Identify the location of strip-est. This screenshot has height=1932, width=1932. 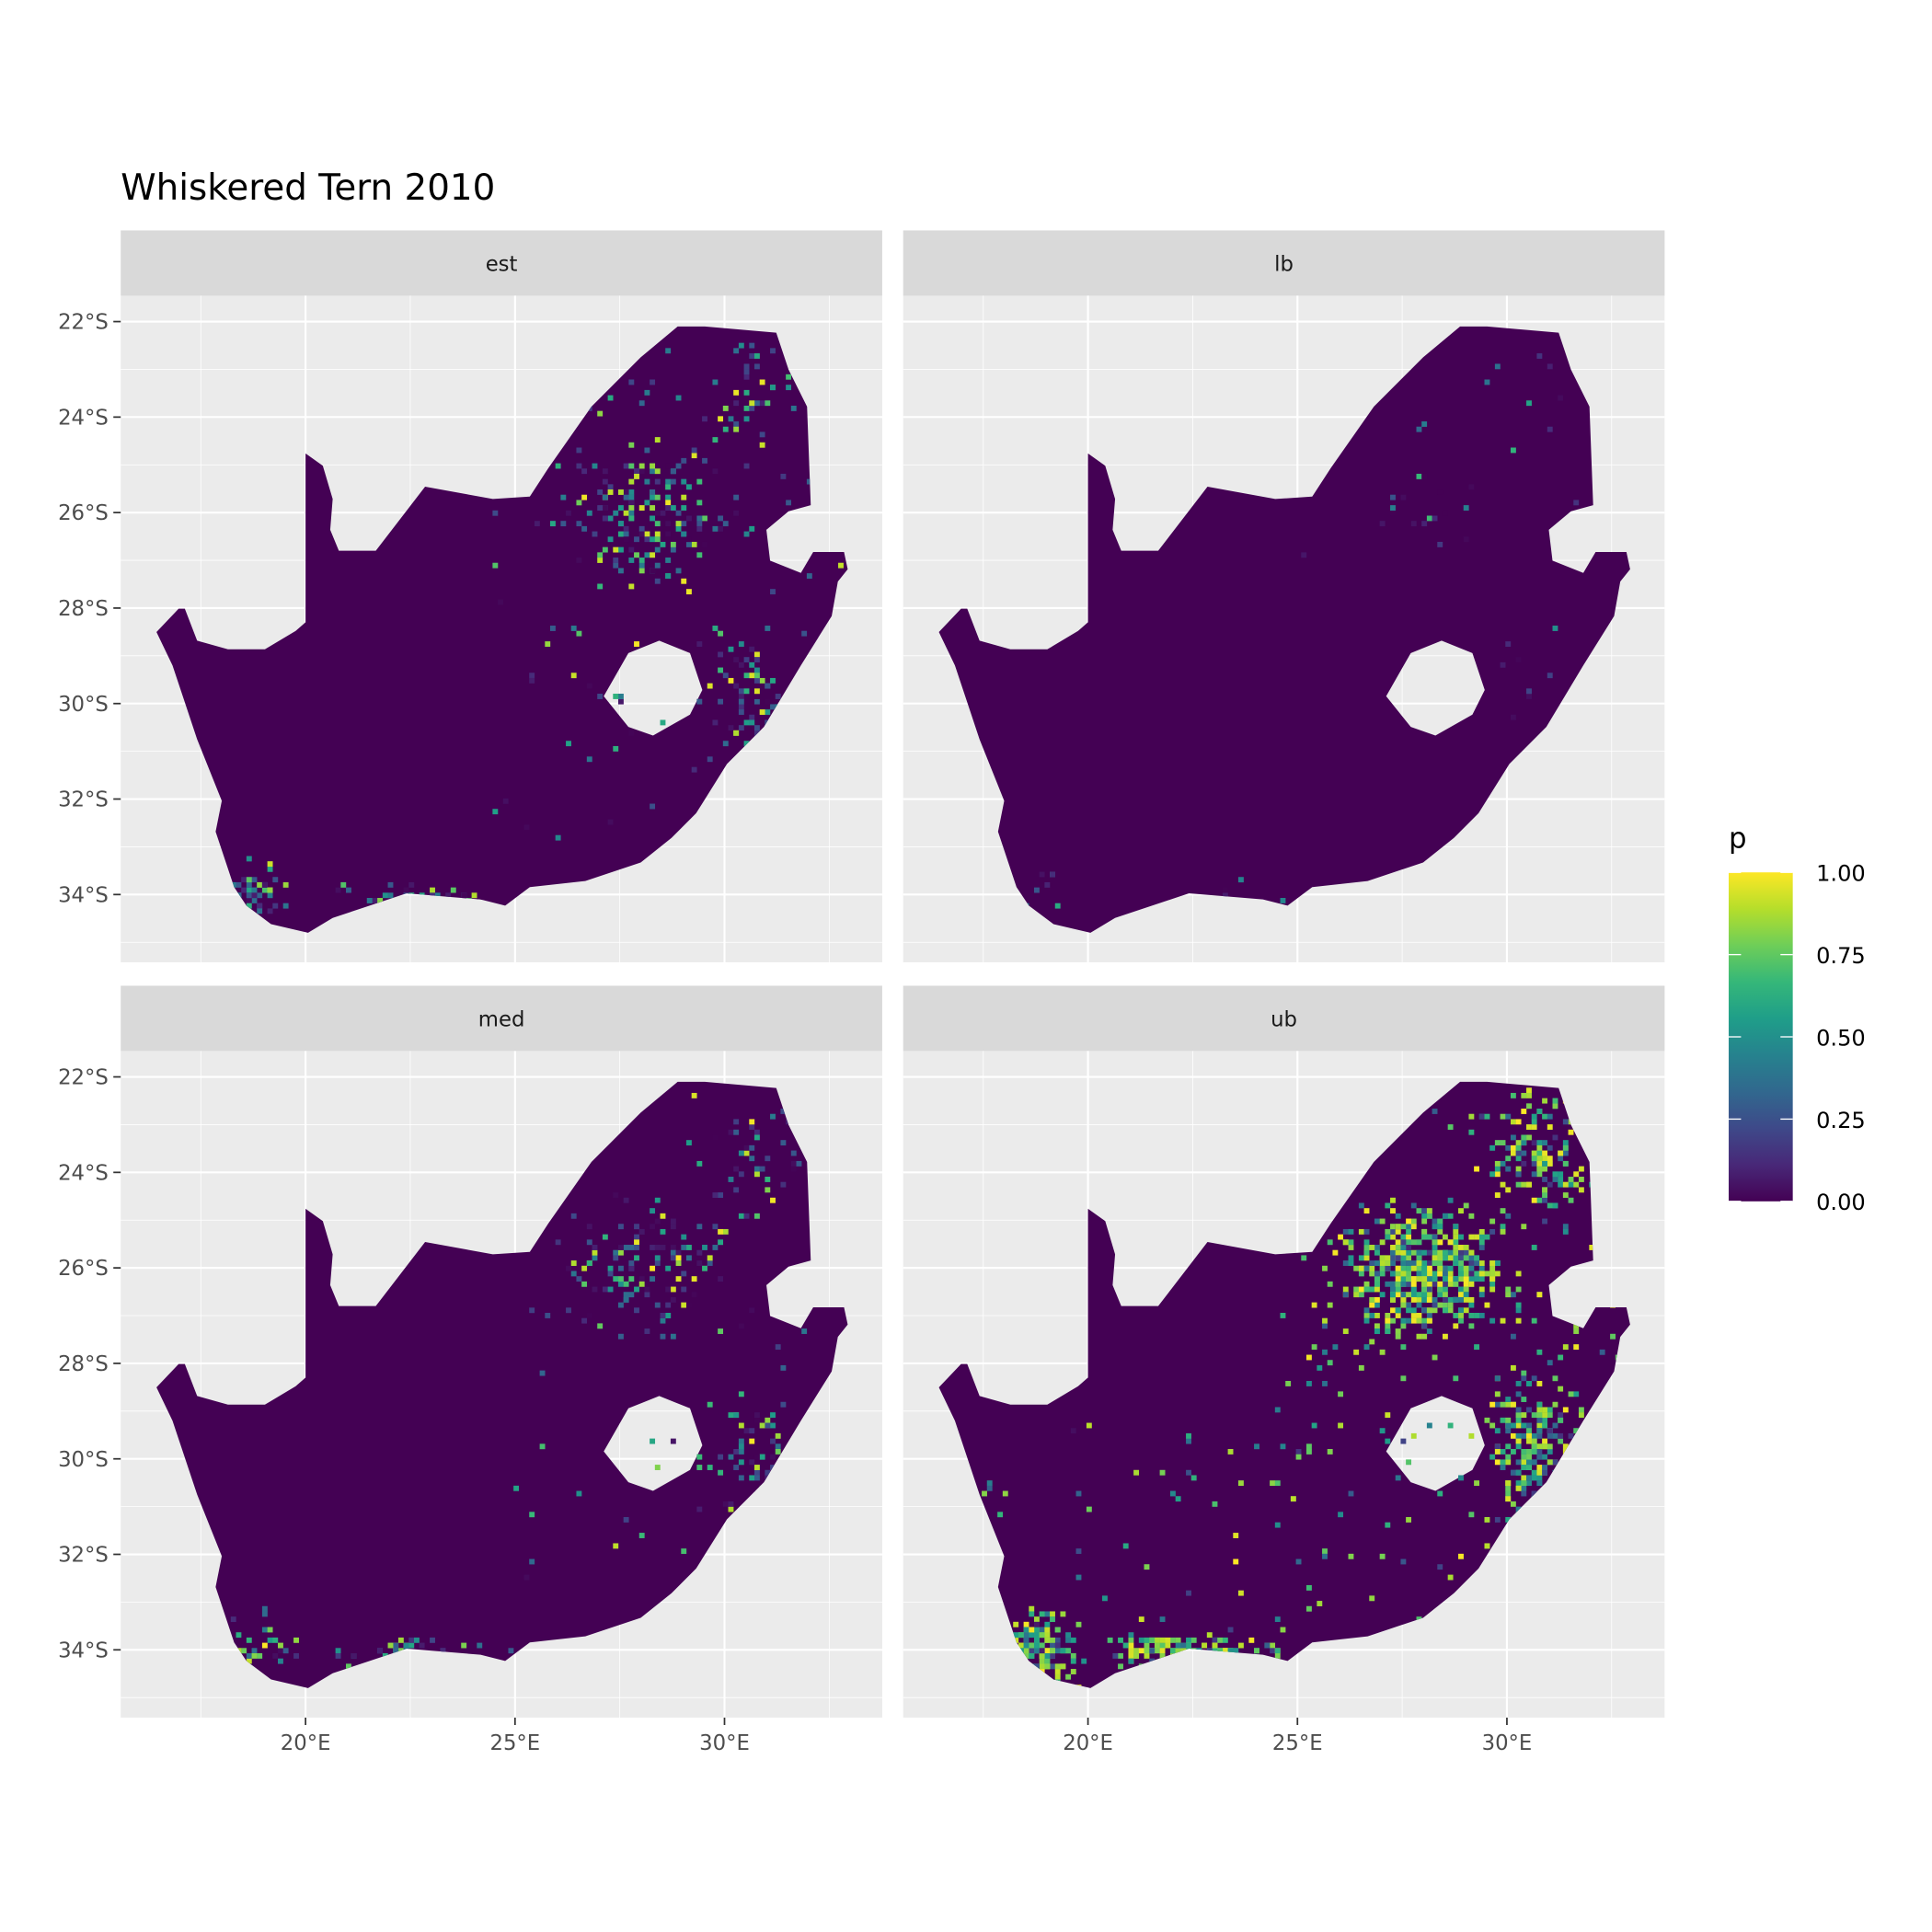
(501, 263).